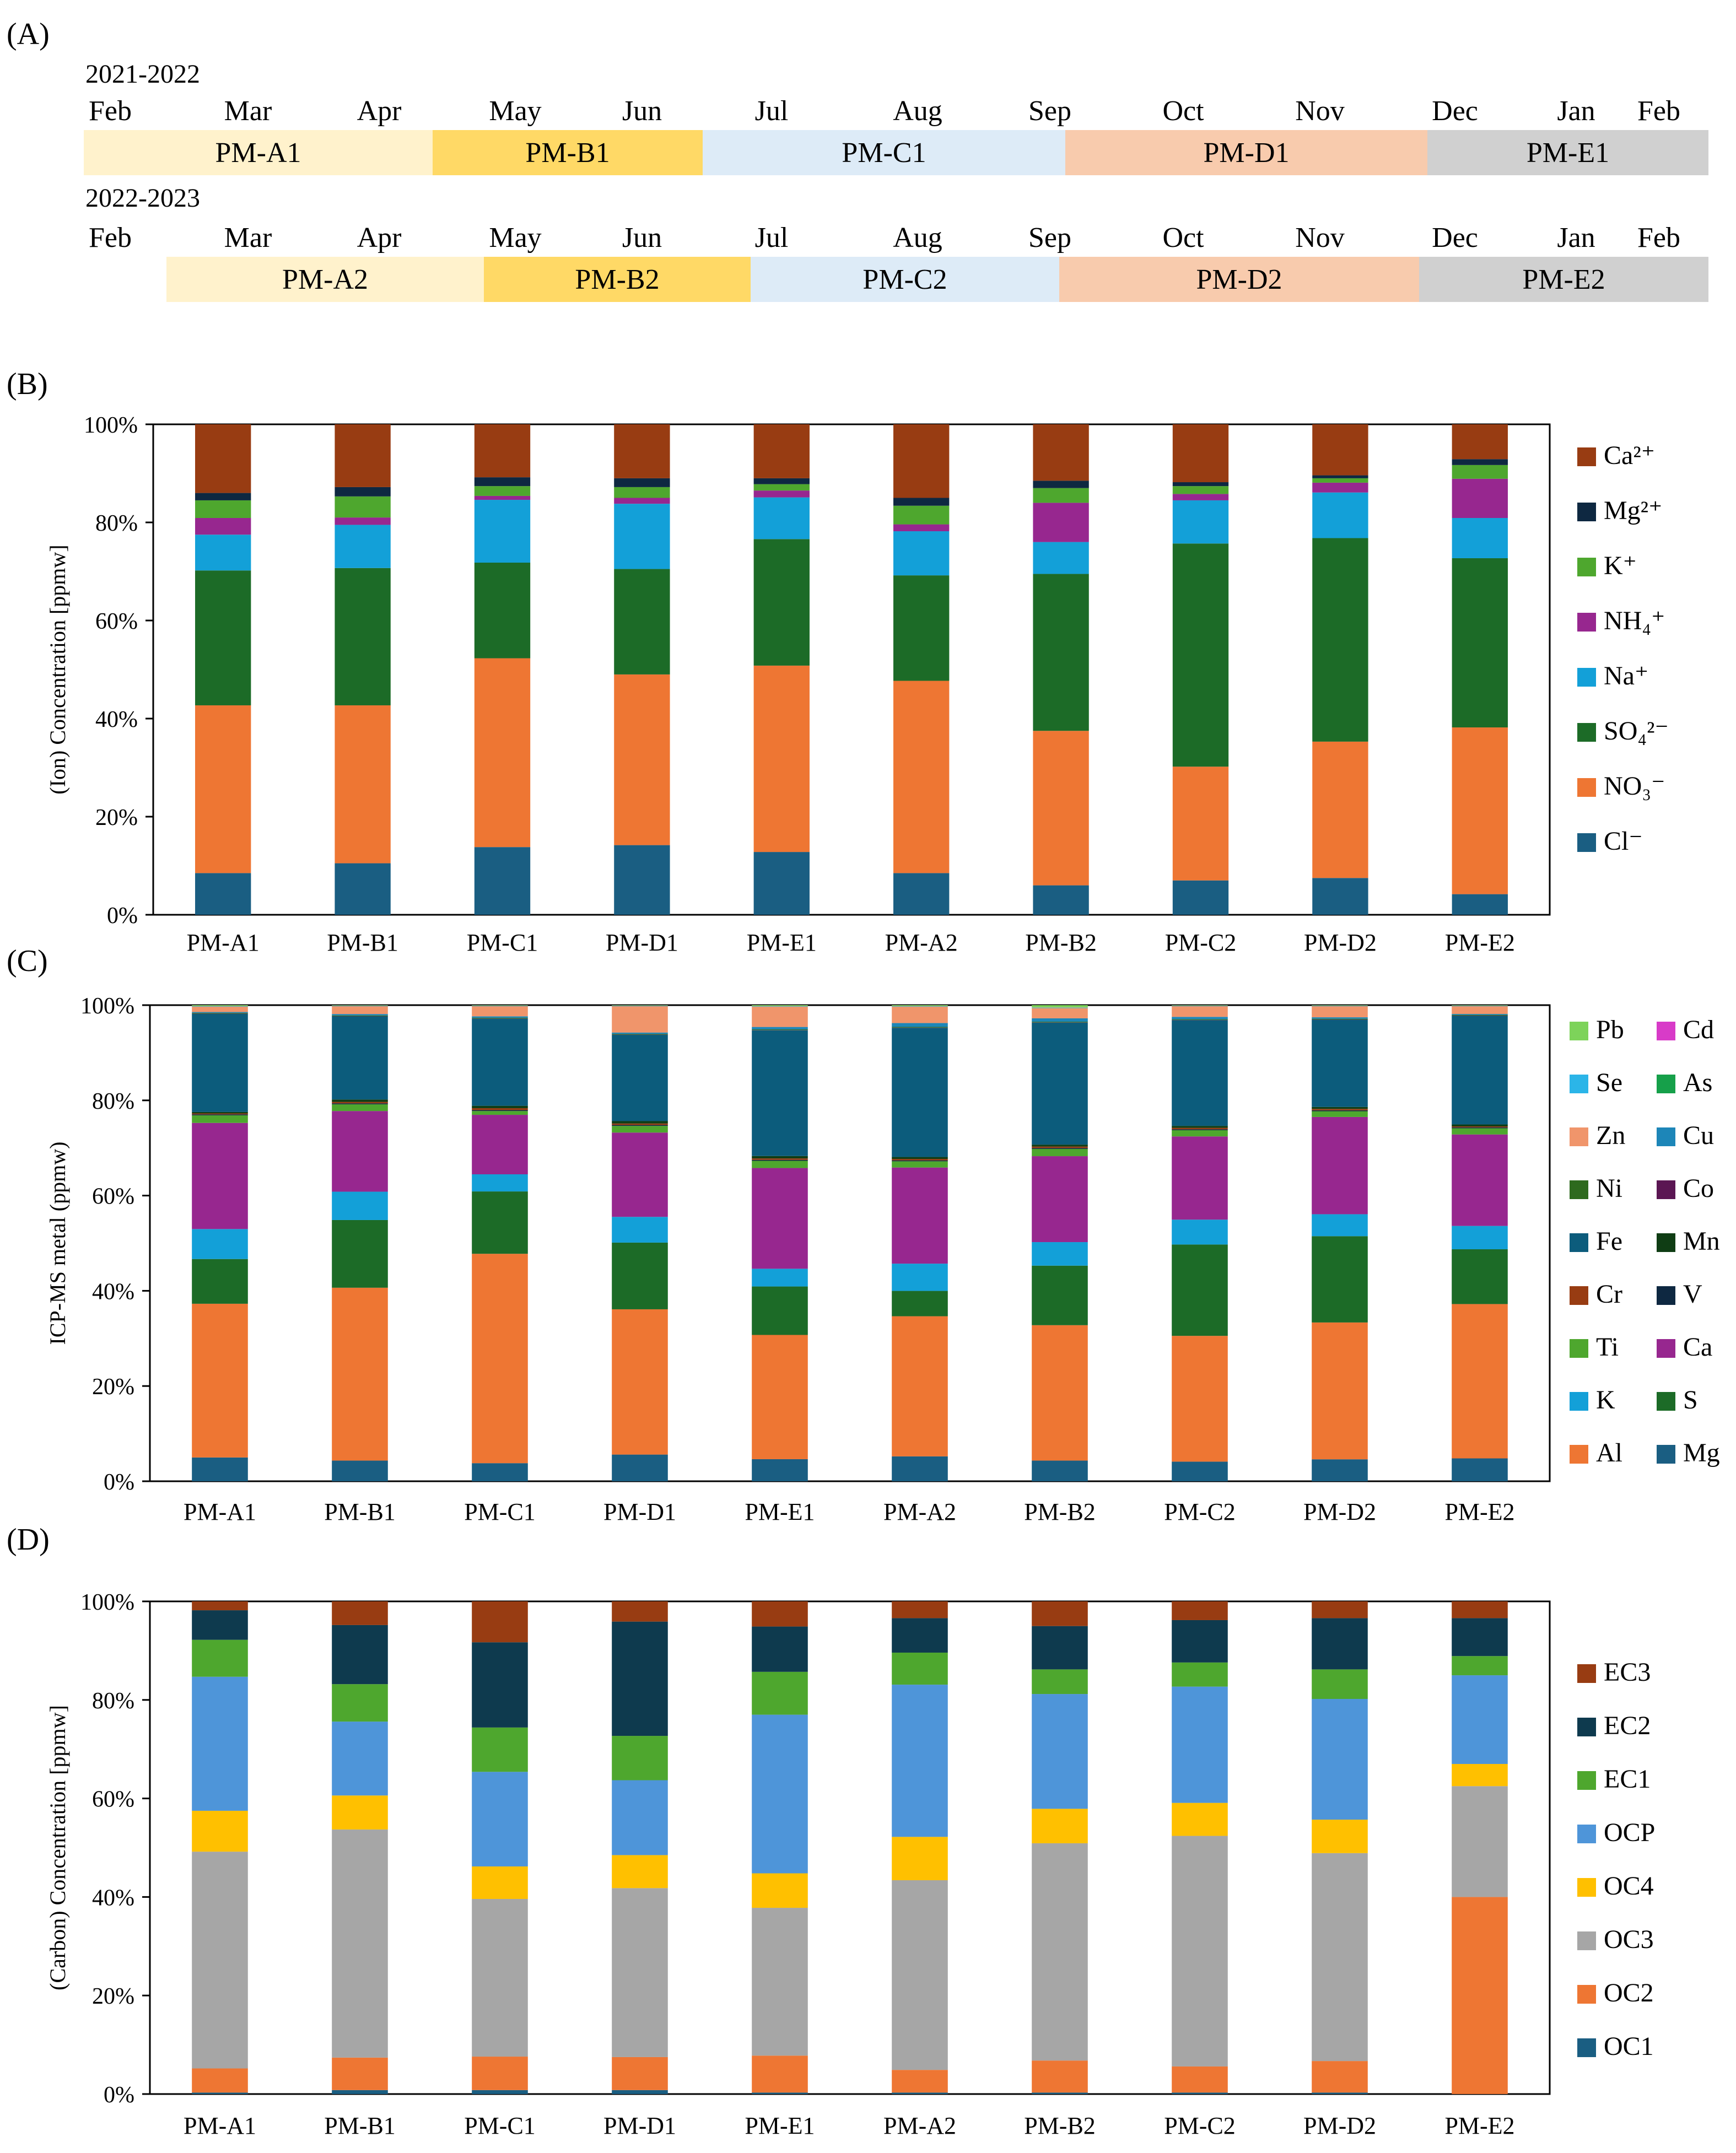 This screenshot has width=1736, height=2153. I want to click on legend-swatch-oc1, so click(1586, 2048).